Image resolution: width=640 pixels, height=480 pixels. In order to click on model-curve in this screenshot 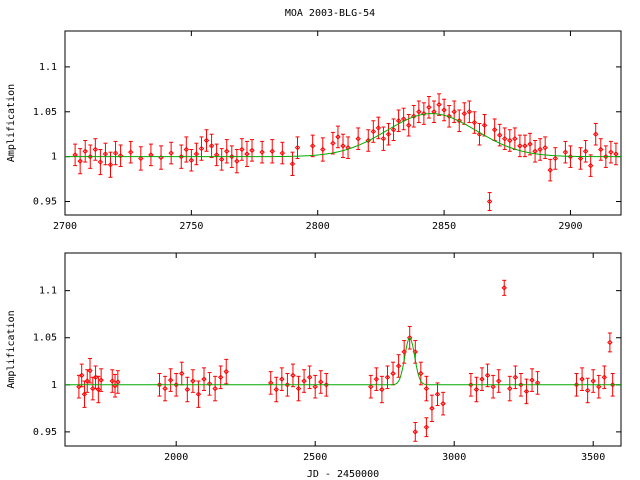, I will do `click(343, 361)`.